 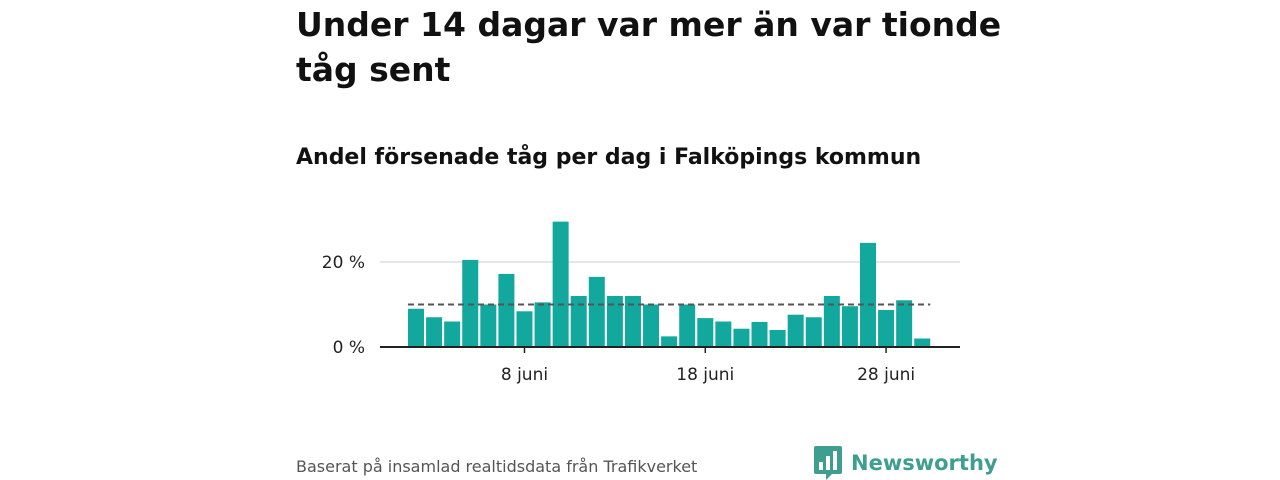 I want to click on newsworthy-logo-icon, so click(x=828, y=463).